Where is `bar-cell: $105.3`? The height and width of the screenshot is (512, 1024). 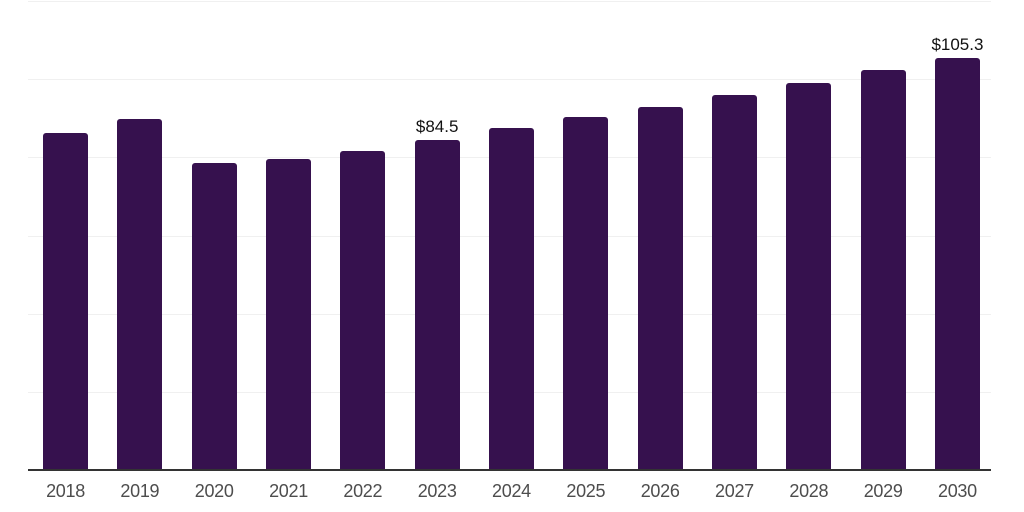
bar-cell: $105.3 is located at coordinates (957, 235).